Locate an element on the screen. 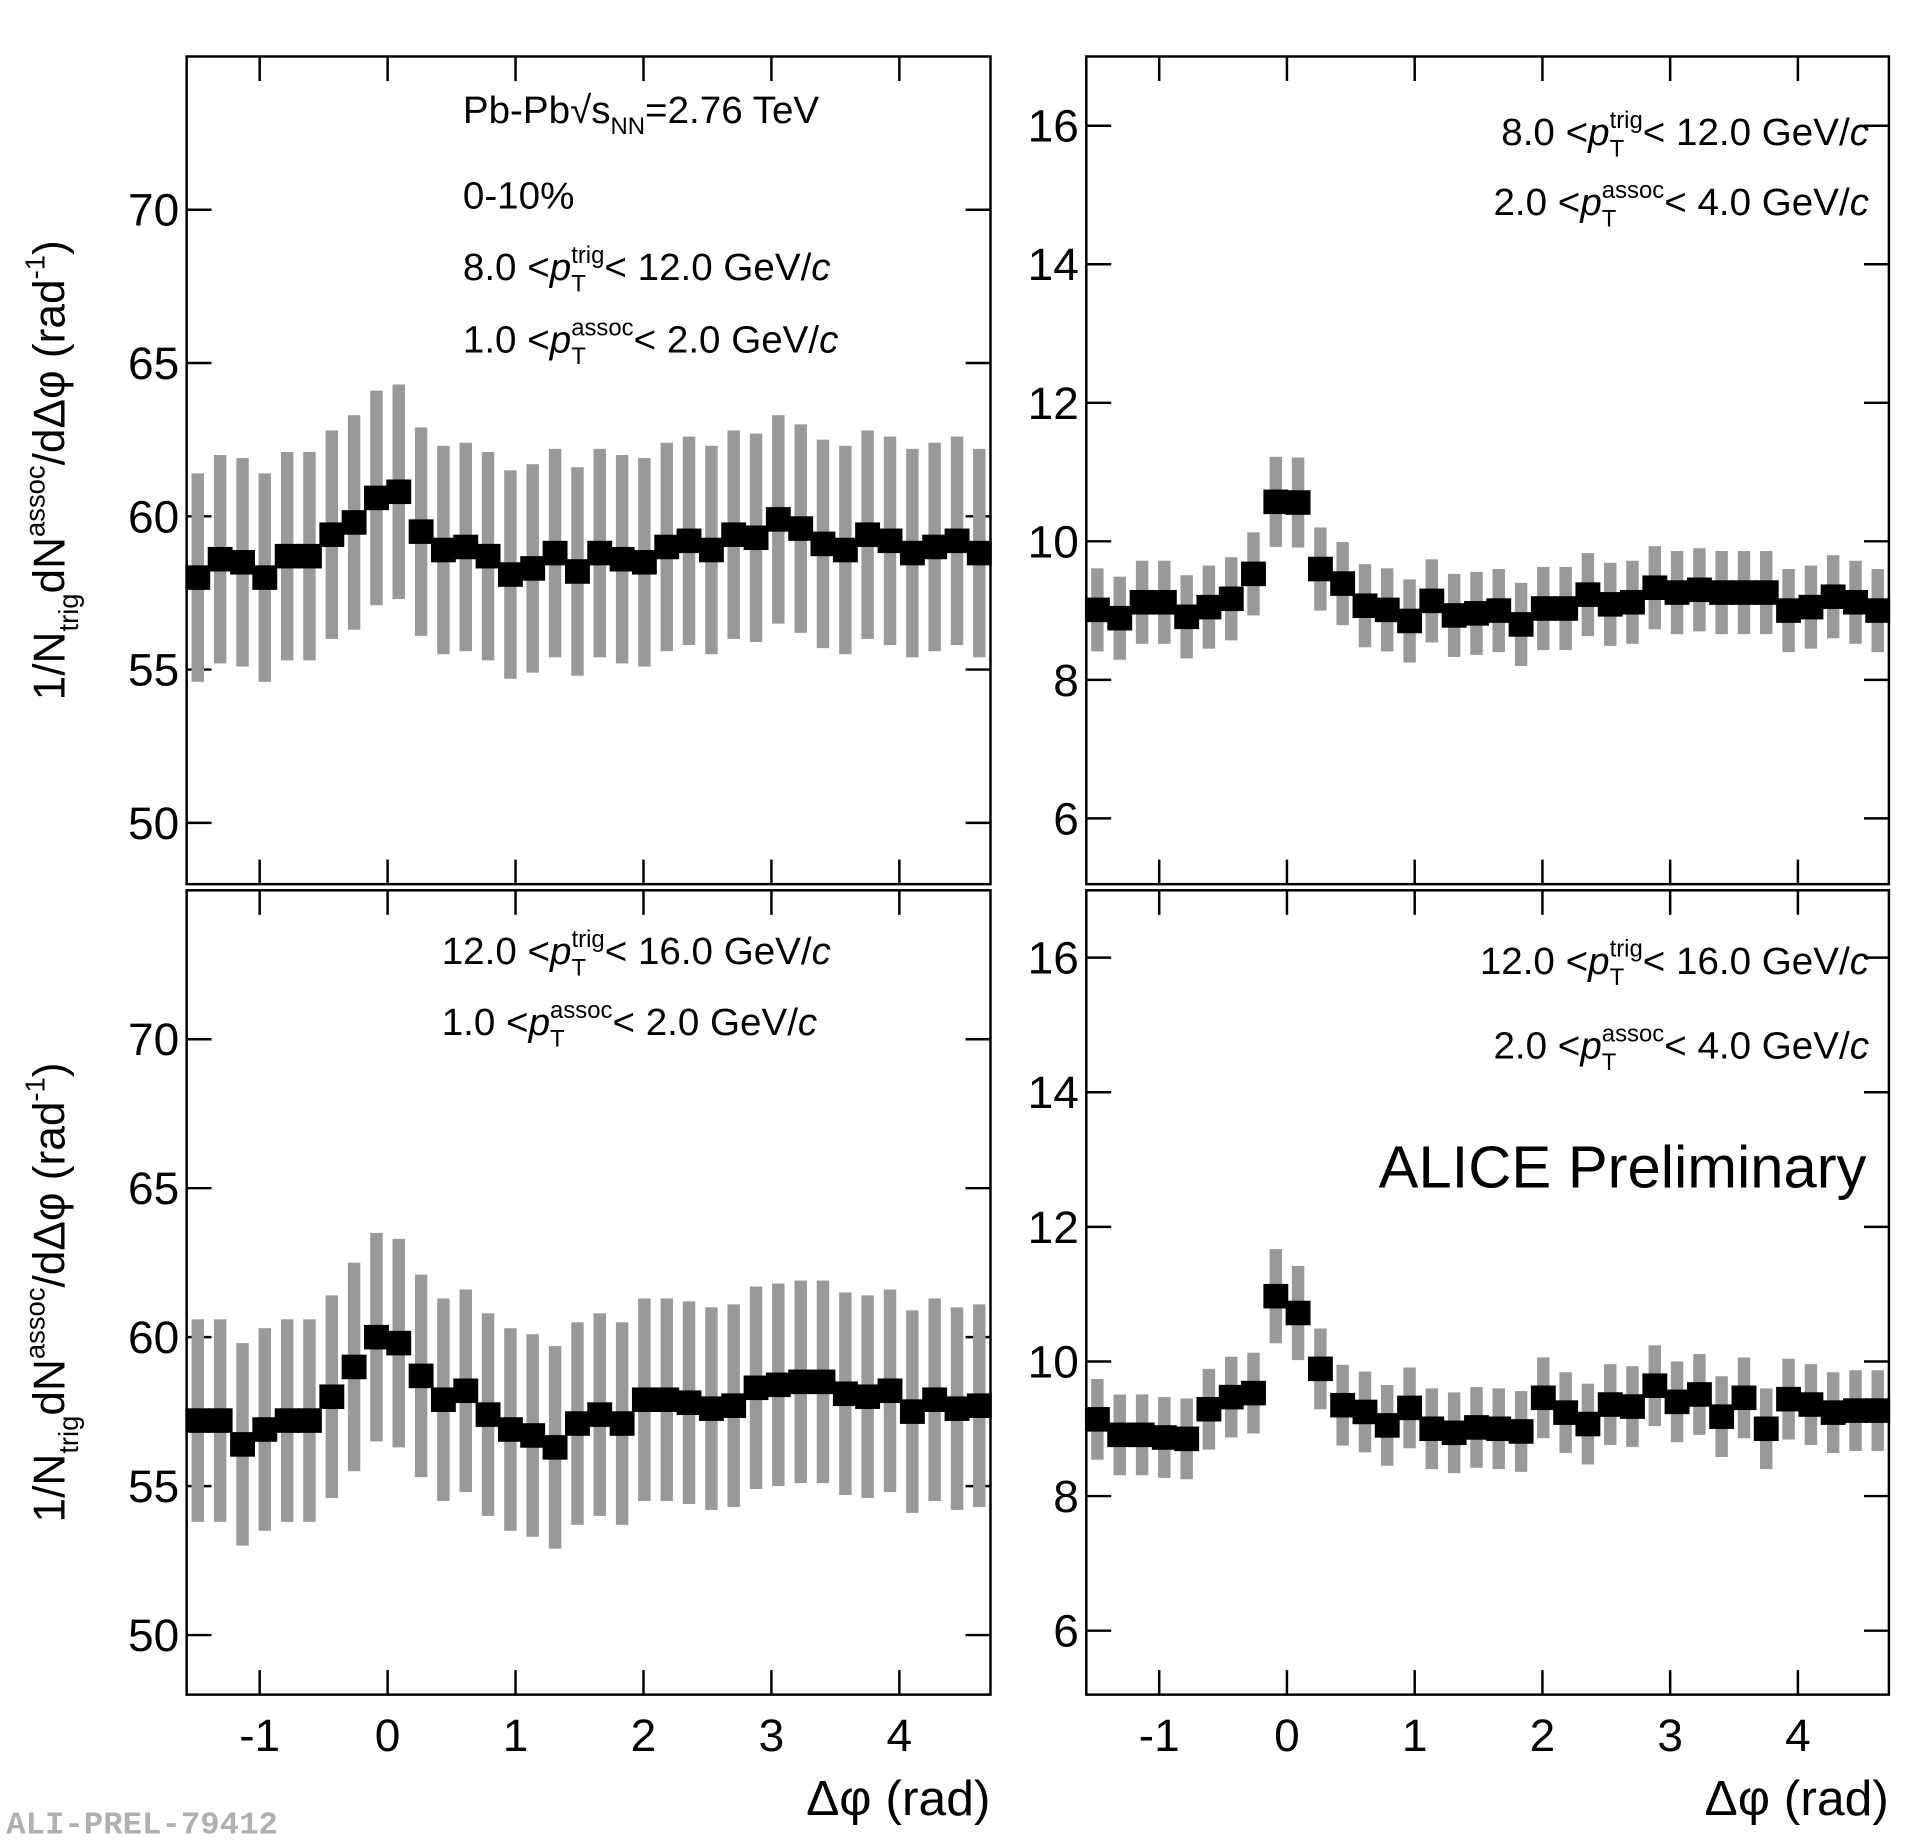 This screenshot has width=1920, height=1842. annotation: < 16.0 GeV/ is located at coordinates (708, 951).